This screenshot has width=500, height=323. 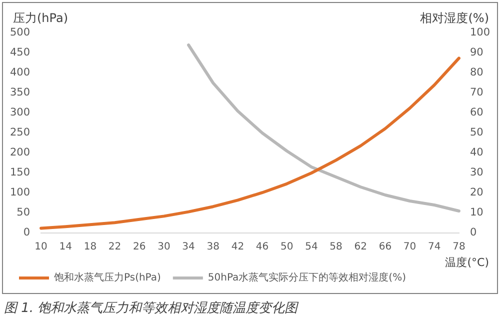 What do you see at coordinates (477, 92) in the screenshot?
I see `y2-tick-label: 70` at bounding box center [477, 92].